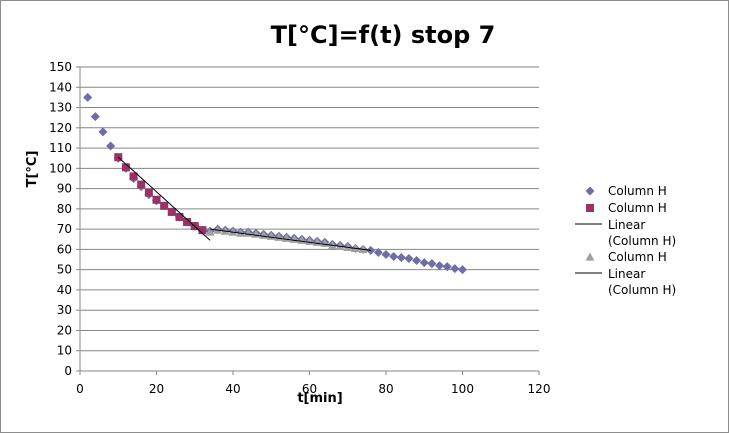  I want to click on y-tick-label: 20, so click(64, 330).